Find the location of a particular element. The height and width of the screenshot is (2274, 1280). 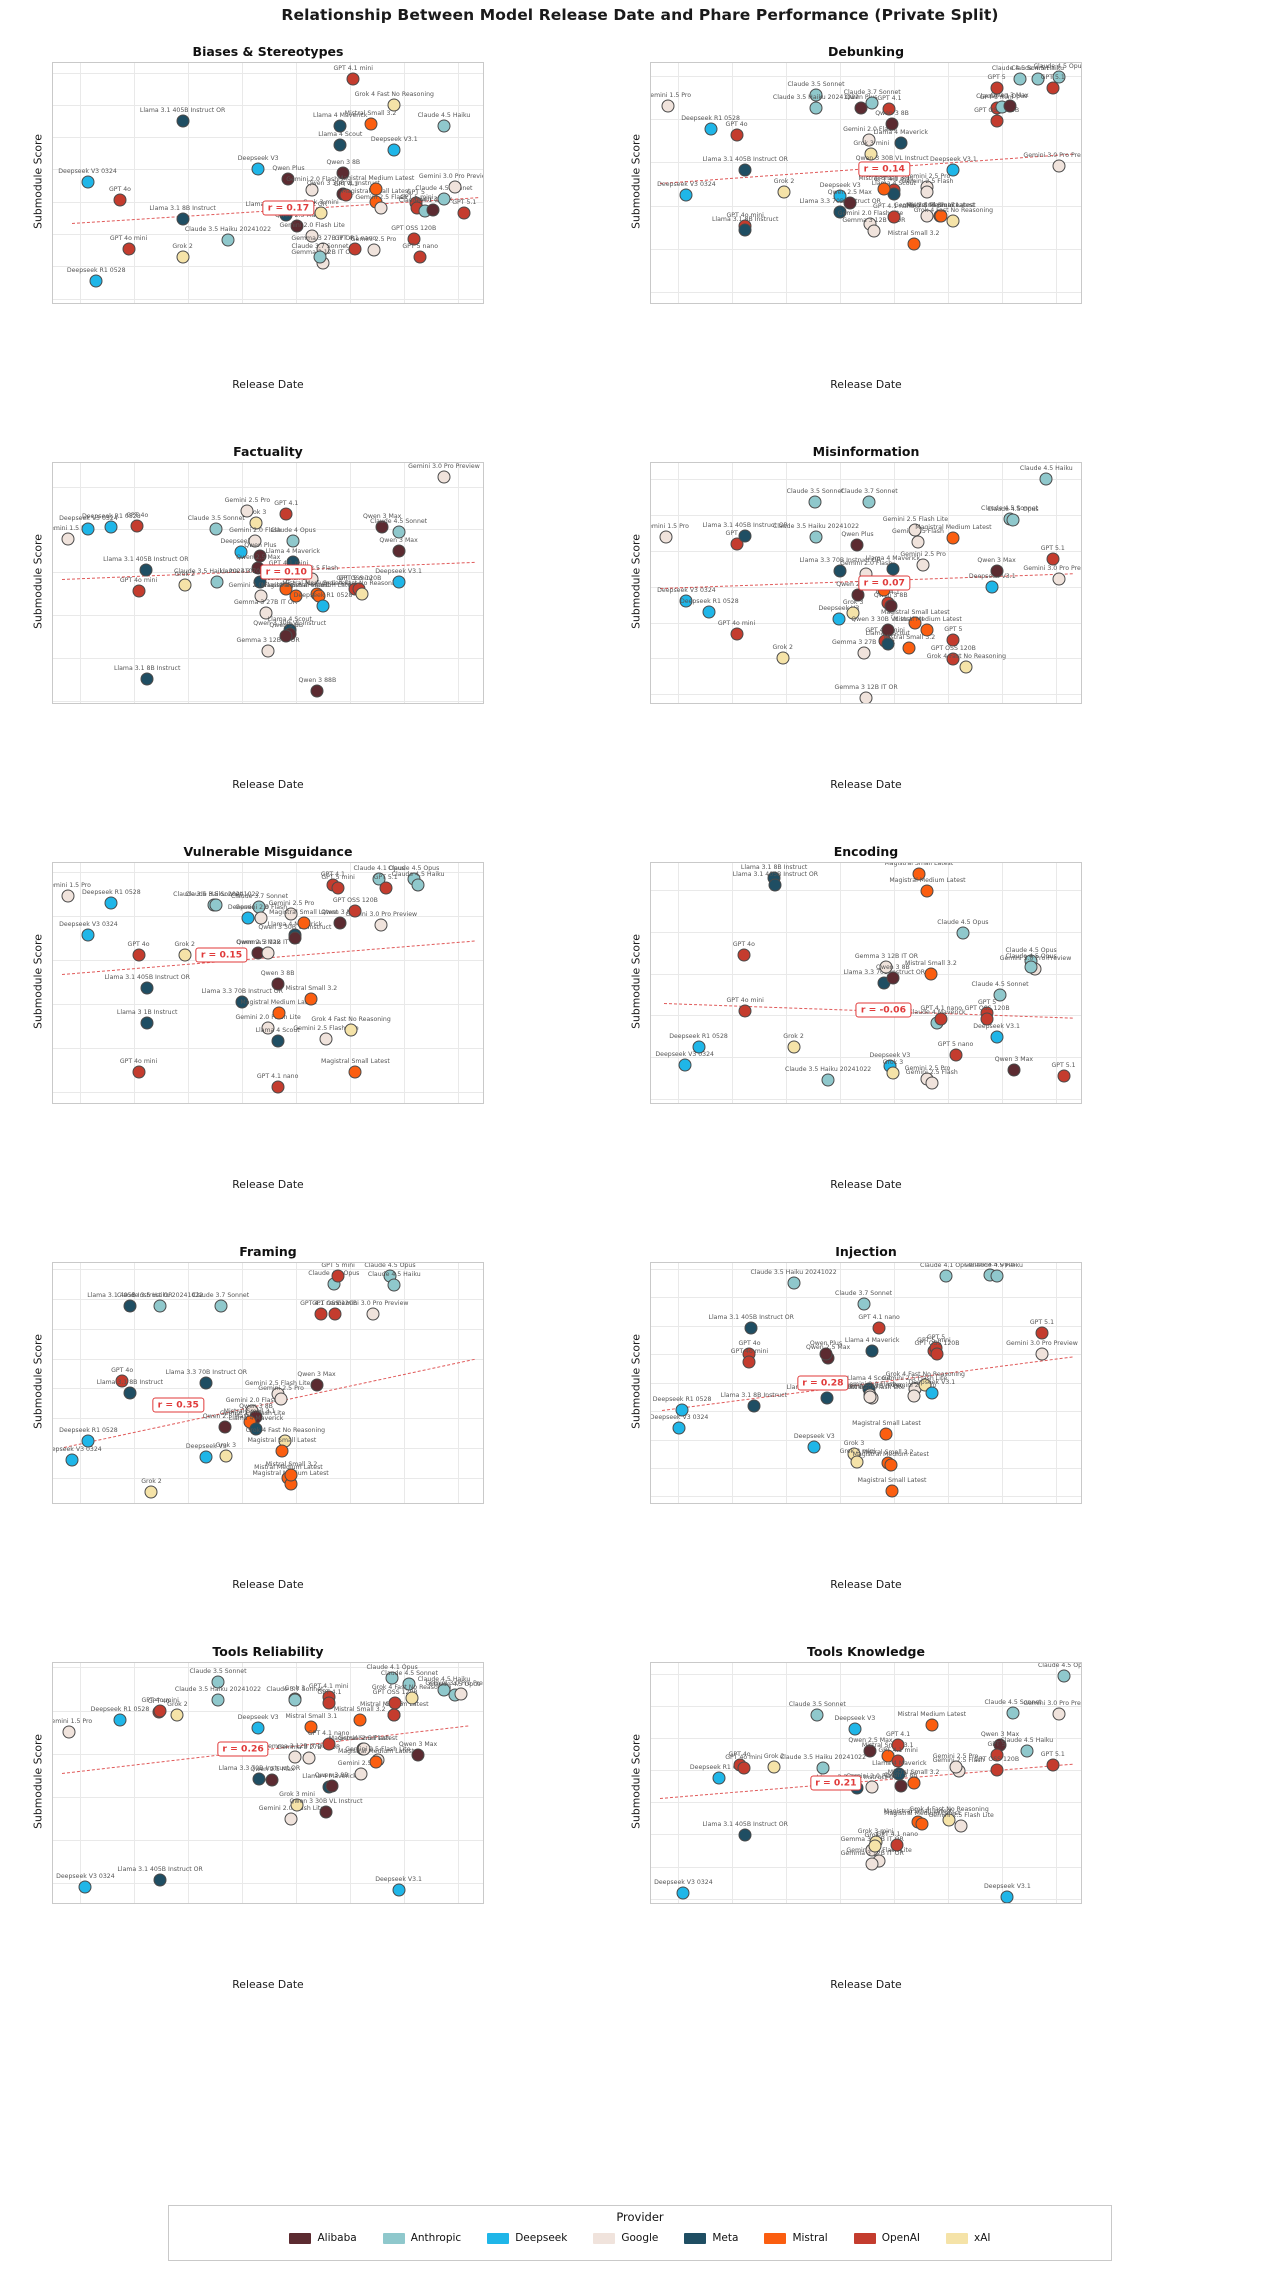

legend-item: Anthropic is located at coordinates (421, 2238).